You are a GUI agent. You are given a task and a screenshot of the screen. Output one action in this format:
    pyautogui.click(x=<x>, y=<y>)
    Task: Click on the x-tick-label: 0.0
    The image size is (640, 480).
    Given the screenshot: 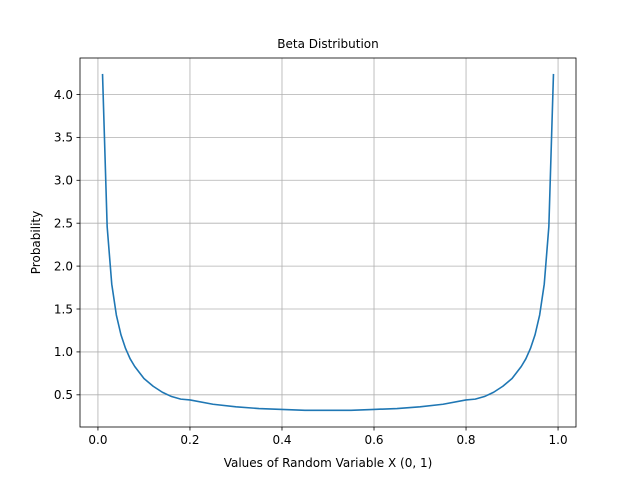 What is the action you would take?
    pyautogui.click(x=97, y=440)
    